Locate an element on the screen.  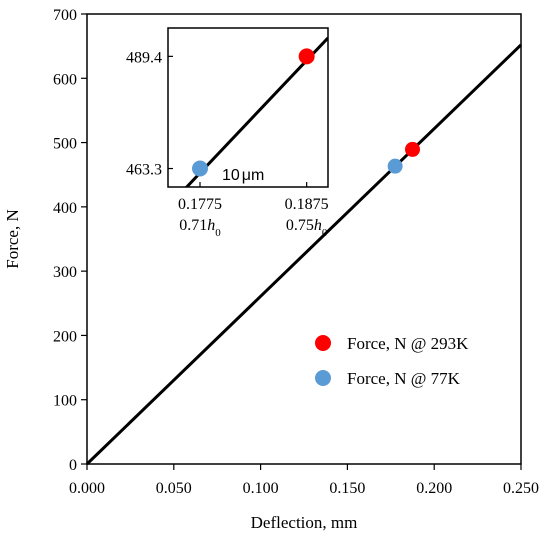
y-tick-label: 300 is located at coordinates (65, 272).